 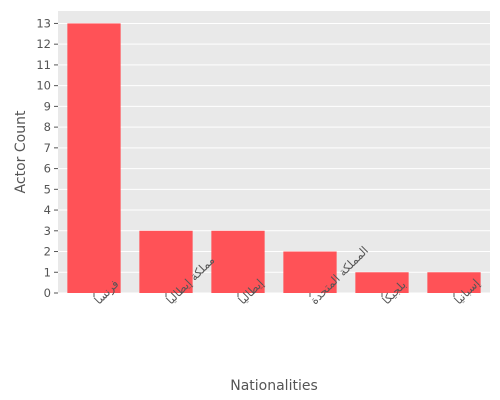 I want to click on y-tick-label: 4, so click(x=47, y=210).